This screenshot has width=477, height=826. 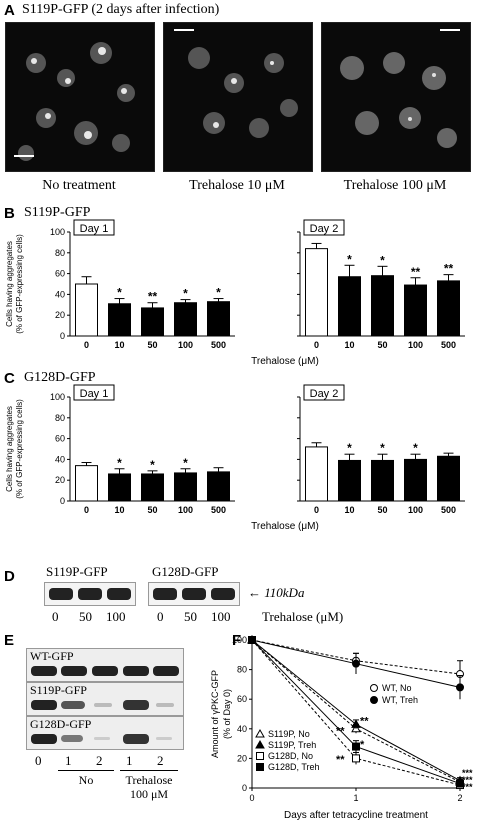 What do you see at coordinates (9, 576) in the screenshot?
I see `panel-d-label: D` at bounding box center [9, 576].